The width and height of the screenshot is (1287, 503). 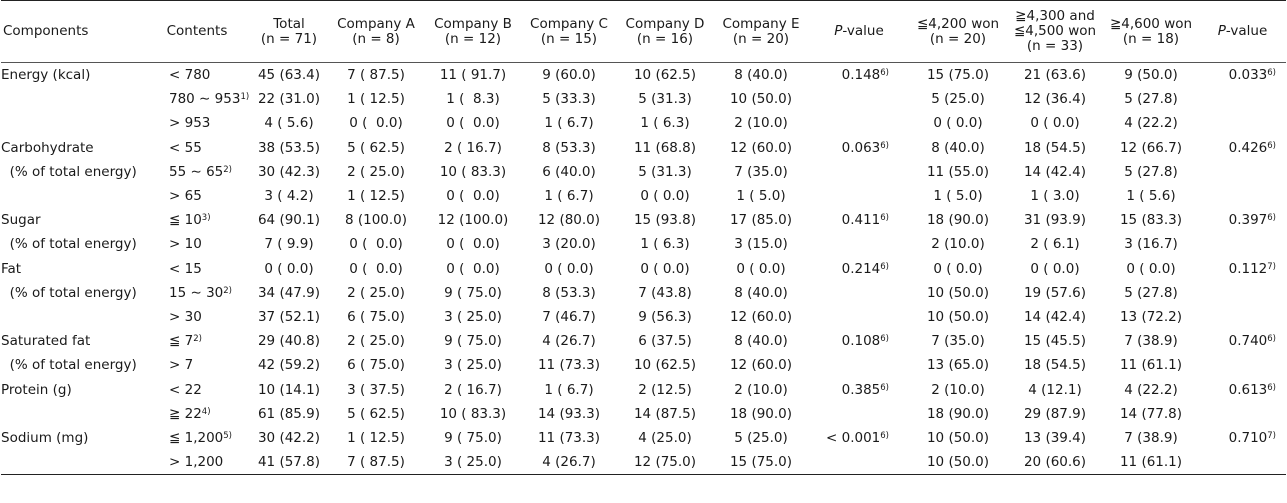 I want to click on cell-company-b: 10 ( 83.3), so click(x=473, y=413).